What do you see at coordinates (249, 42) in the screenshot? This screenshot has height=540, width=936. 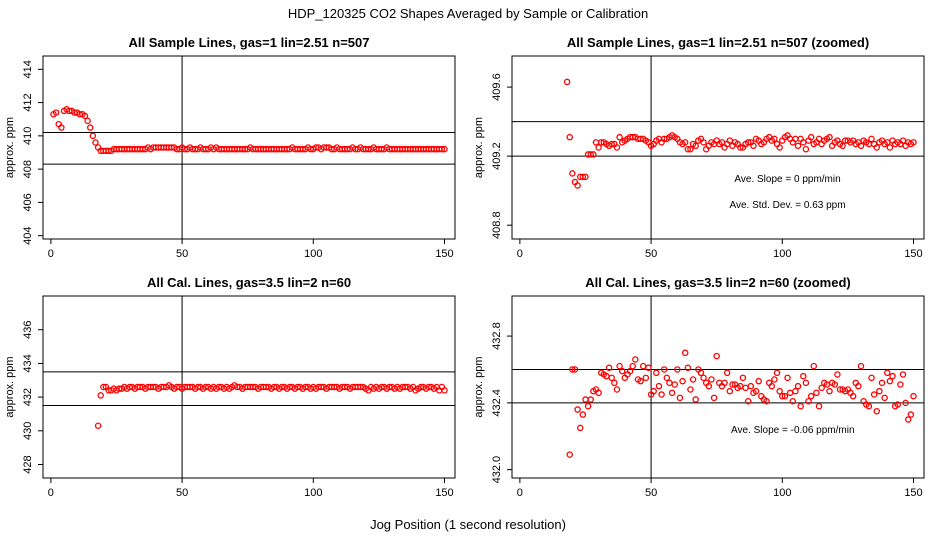 I see `panel-title: All Sample Lines, gas=1 lin=2.51 n=507` at bounding box center [249, 42].